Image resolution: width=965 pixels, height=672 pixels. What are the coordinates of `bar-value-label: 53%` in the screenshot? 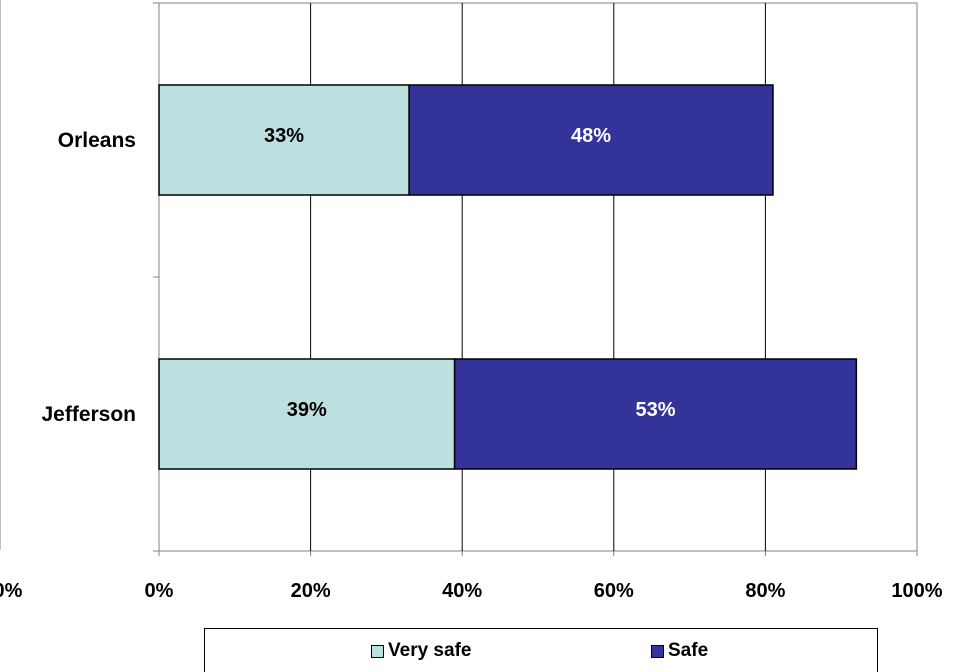 It's located at (655, 410).